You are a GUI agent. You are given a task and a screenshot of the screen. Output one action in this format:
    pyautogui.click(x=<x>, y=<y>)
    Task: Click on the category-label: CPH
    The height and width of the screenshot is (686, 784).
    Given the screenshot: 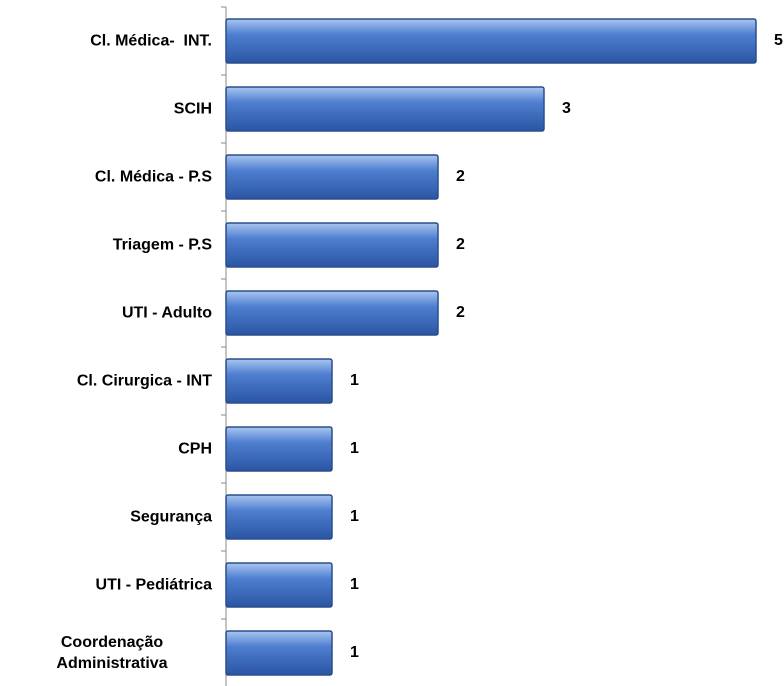 What is the action you would take?
    pyautogui.click(x=195, y=449)
    